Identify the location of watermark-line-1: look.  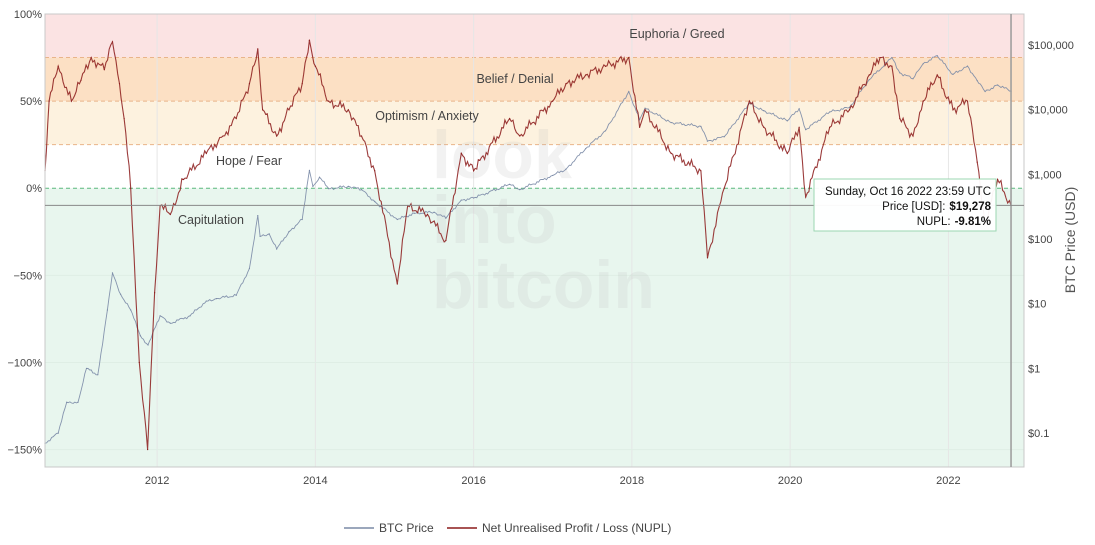
(502, 155).